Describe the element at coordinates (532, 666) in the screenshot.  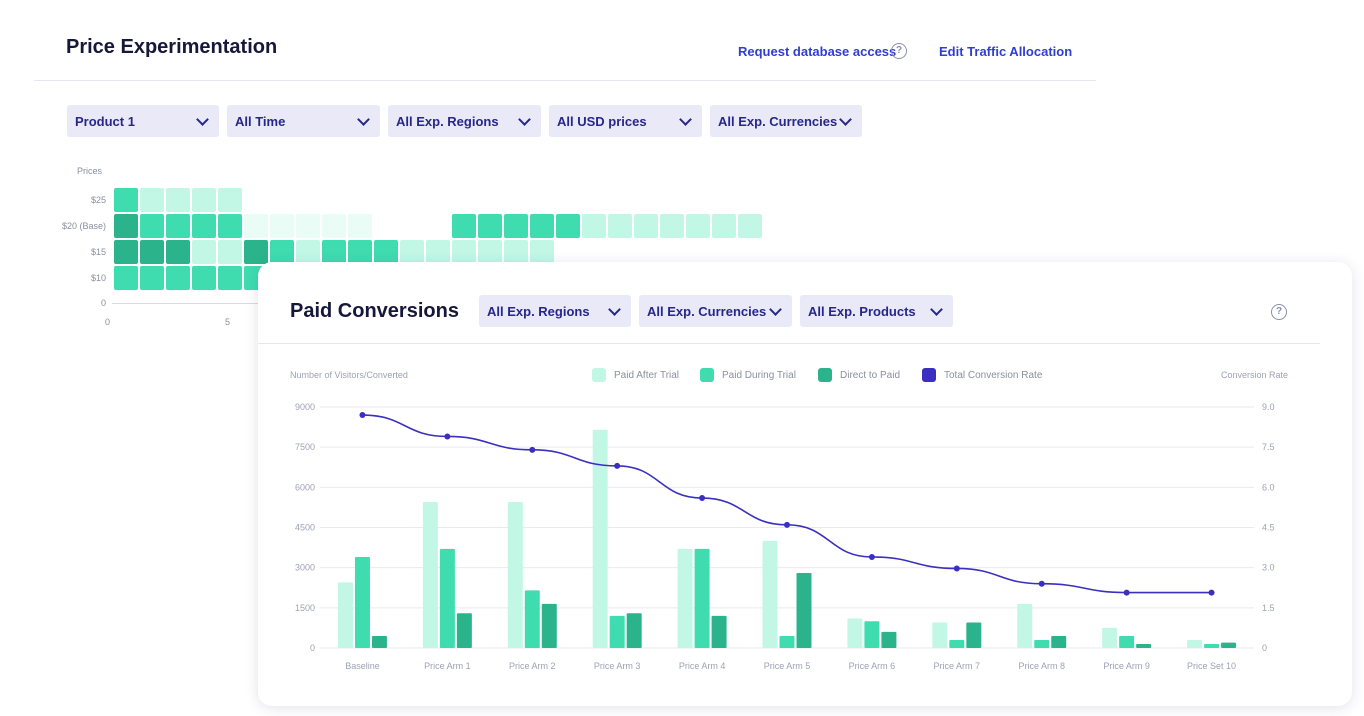
I see `x-tick-label: Price Arm 2` at that location.